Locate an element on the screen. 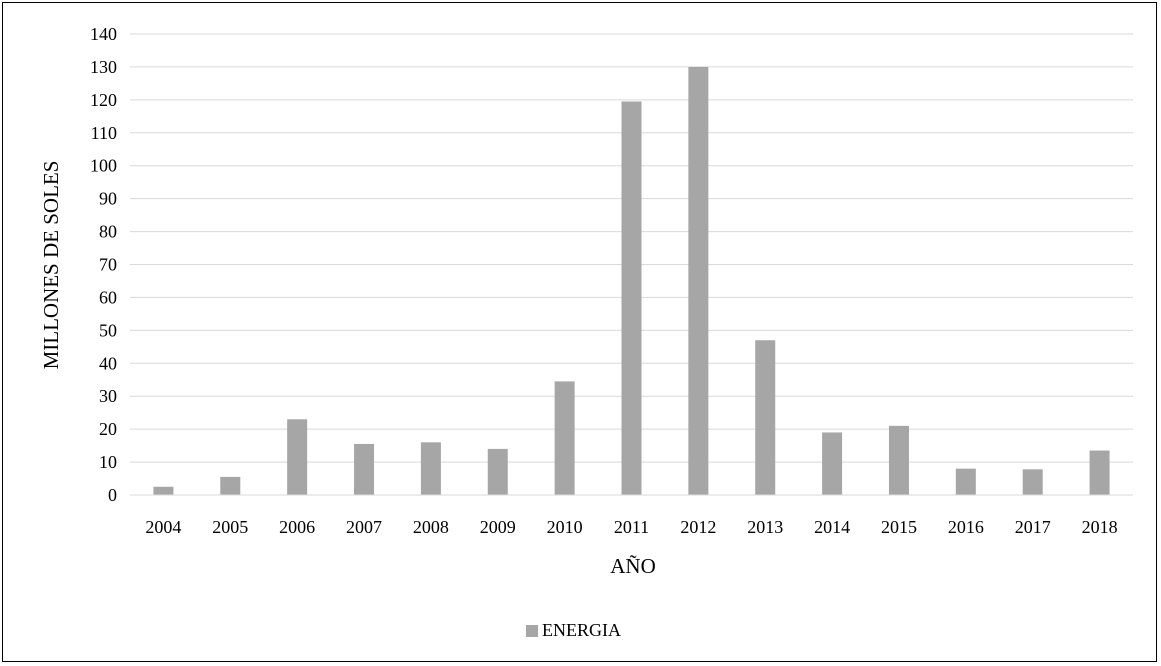  y-tick-label: 130 is located at coordinates (103, 67).